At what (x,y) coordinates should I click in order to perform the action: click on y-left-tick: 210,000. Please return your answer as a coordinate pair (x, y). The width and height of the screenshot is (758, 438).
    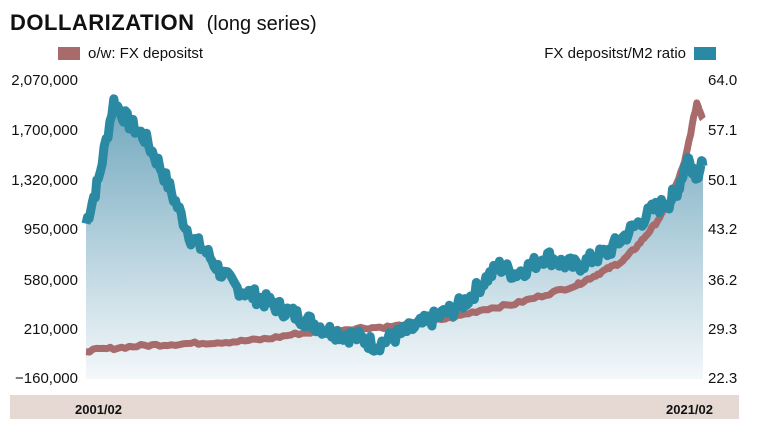
    Looking at the image, I should click on (50, 329).